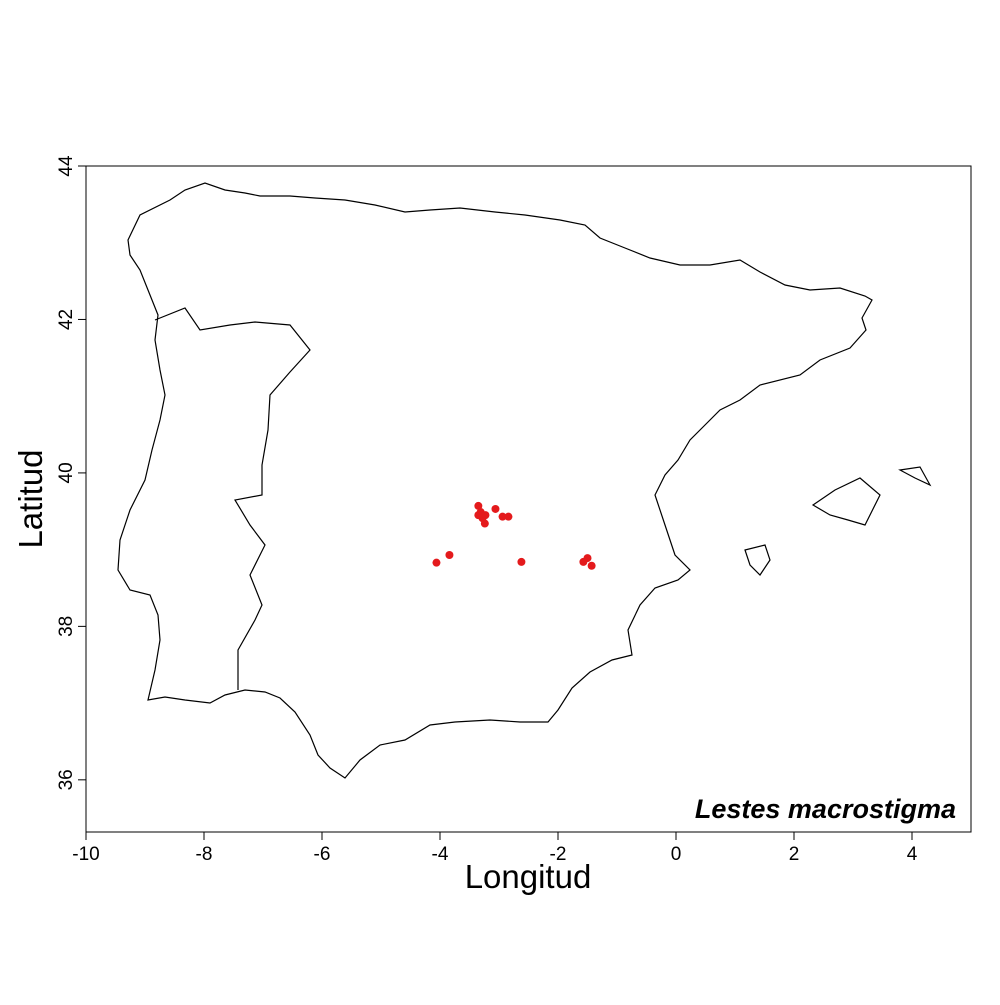  What do you see at coordinates (846, 501) in the screenshot?
I see `mallorca` at bounding box center [846, 501].